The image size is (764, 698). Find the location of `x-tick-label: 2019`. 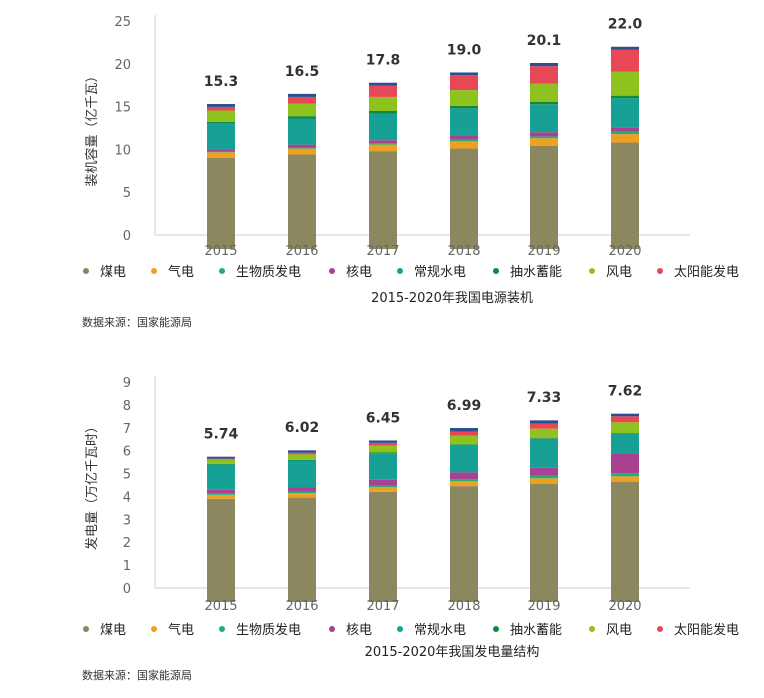

x-tick-label: 2019 is located at coordinates (543, 251).